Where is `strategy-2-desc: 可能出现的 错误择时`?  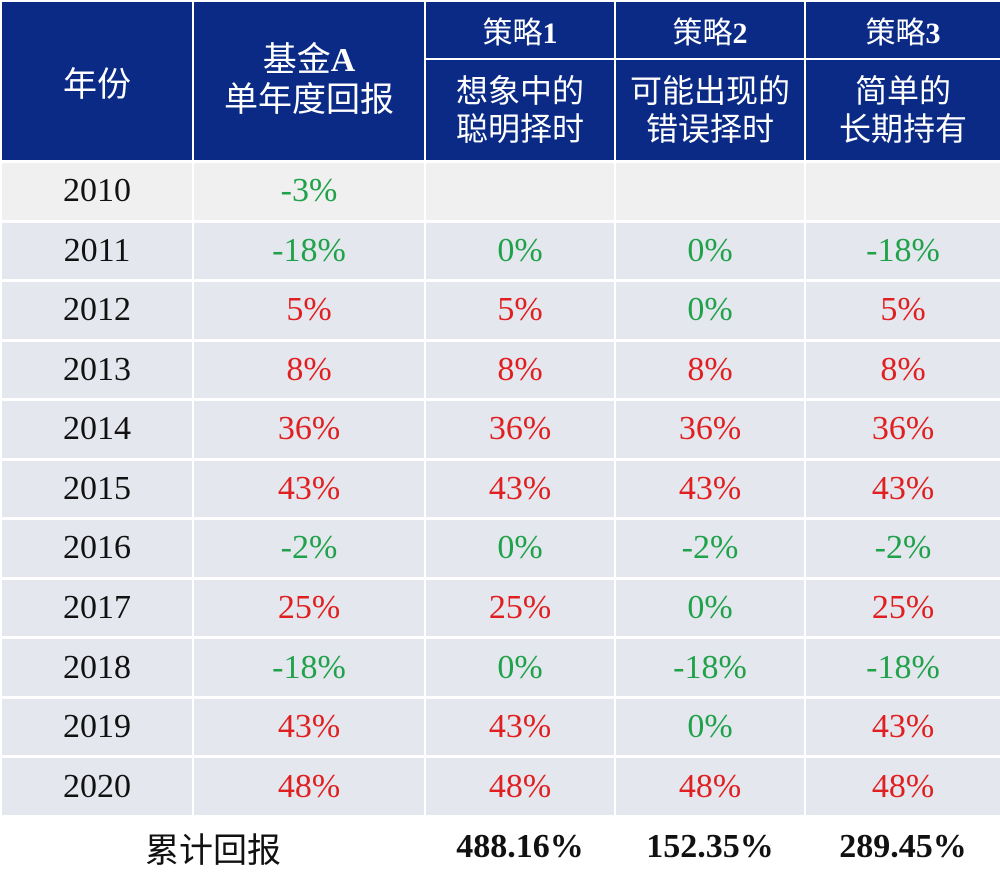
strategy-2-desc: 可能出现的 错误择时 is located at coordinates (710, 110).